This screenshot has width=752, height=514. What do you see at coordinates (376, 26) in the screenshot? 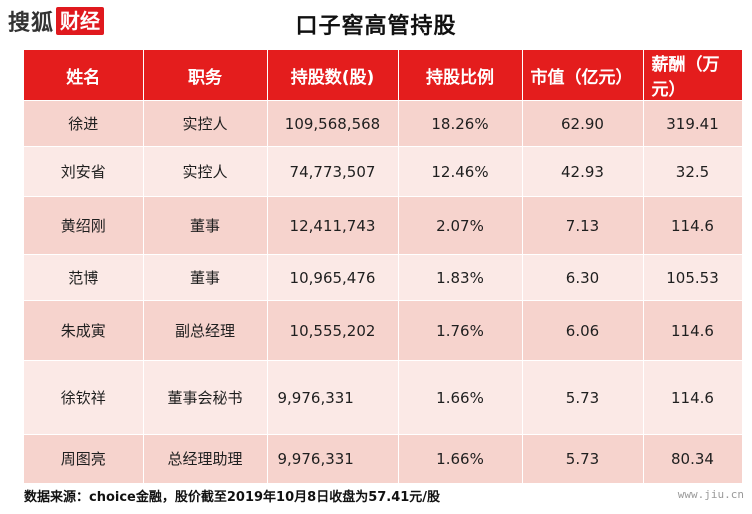
I see `page-title: 口子窖高管持股` at bounding box center [376, 26].